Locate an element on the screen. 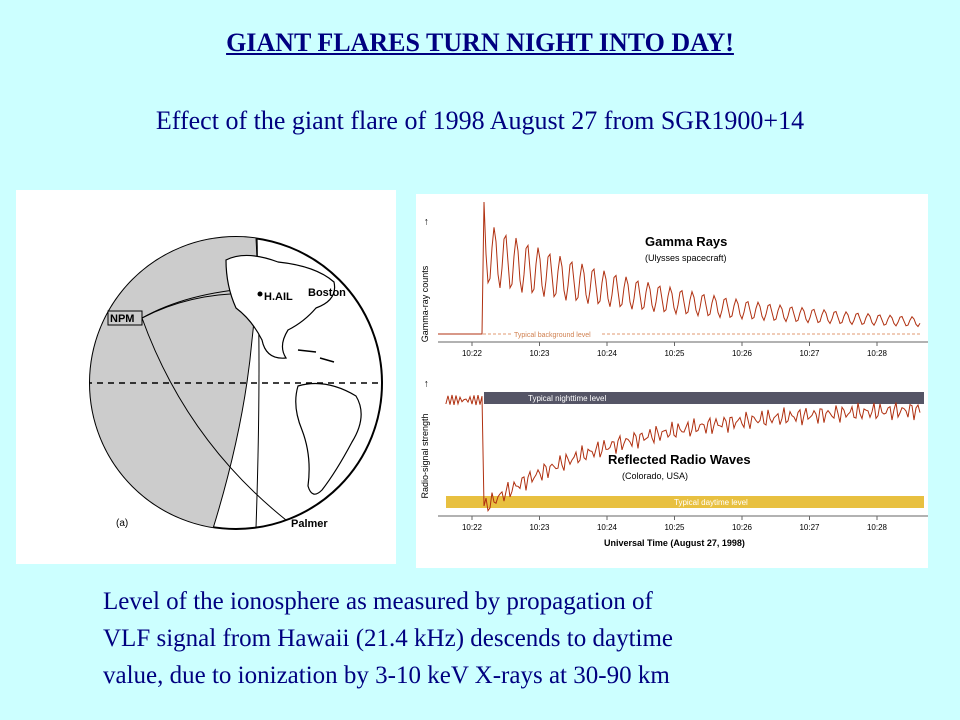 This screenshot has width=960, height=720. radio-signal-trace is located at coordinates (683, 453).